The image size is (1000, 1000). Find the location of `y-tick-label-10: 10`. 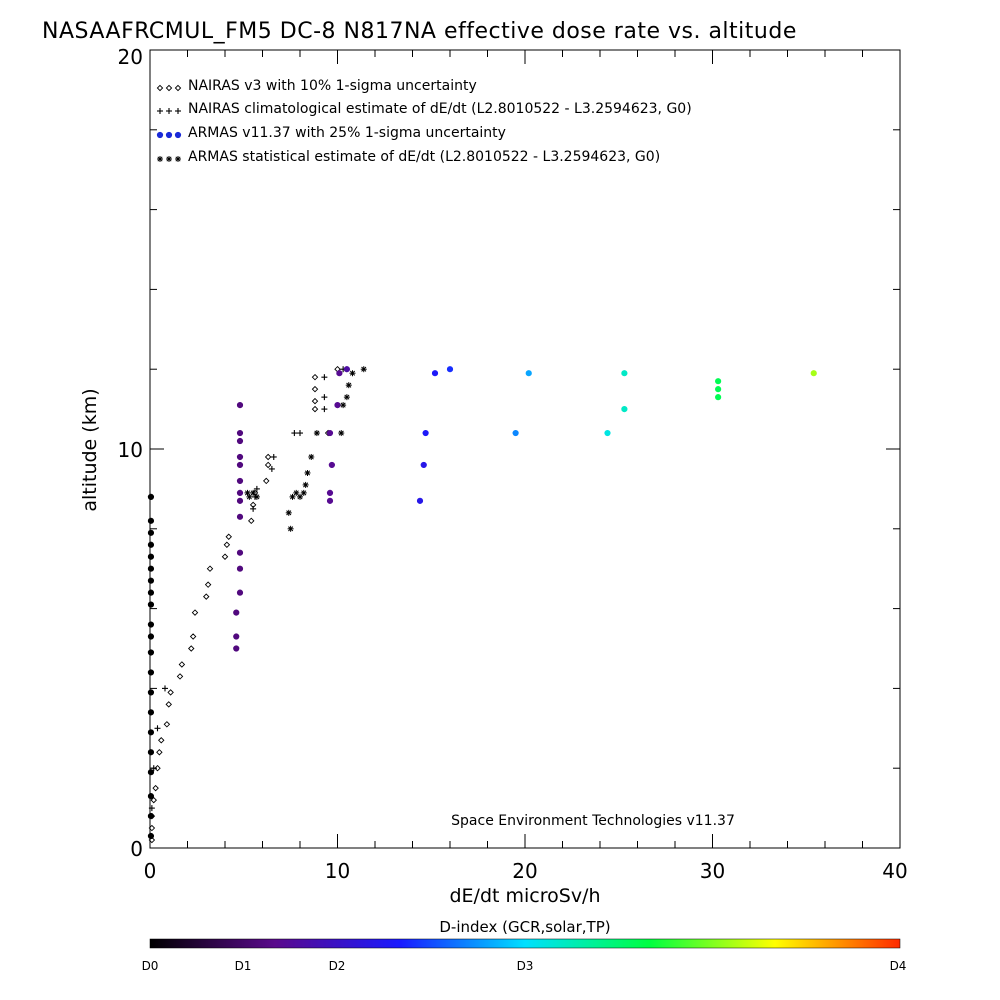

y-tick-label-10: 10 is located at coordinates (130, 450).